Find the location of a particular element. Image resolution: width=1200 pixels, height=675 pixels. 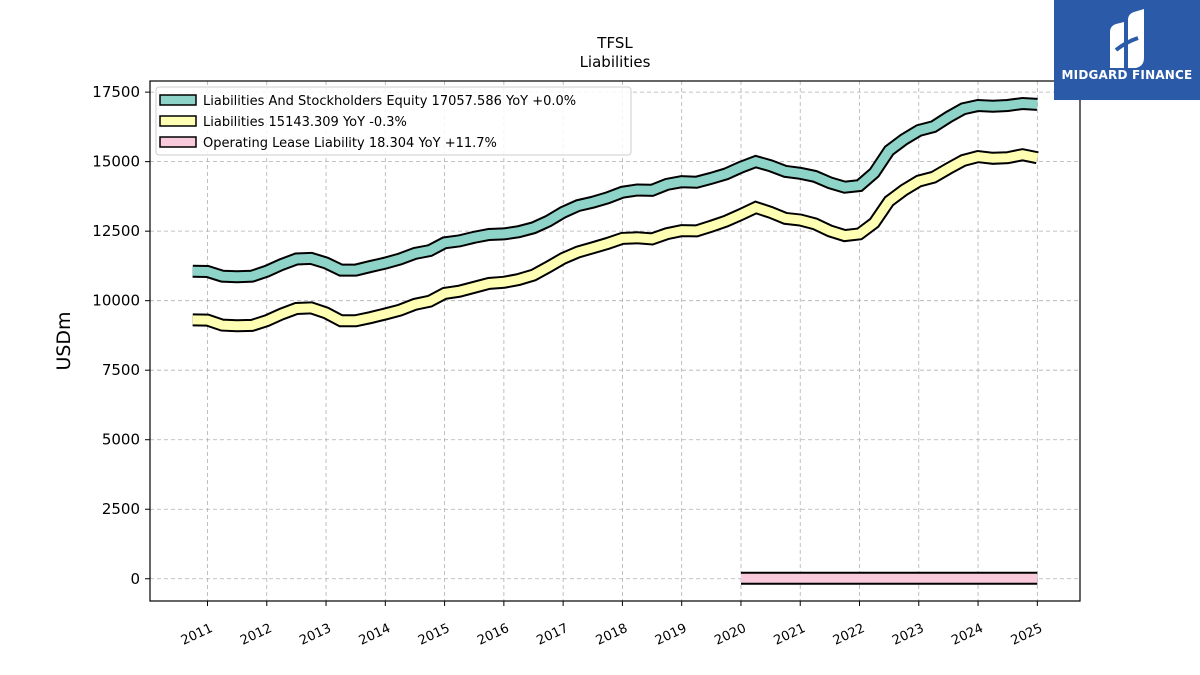

legend-swatch-equity is located at coordinates (178, 100).